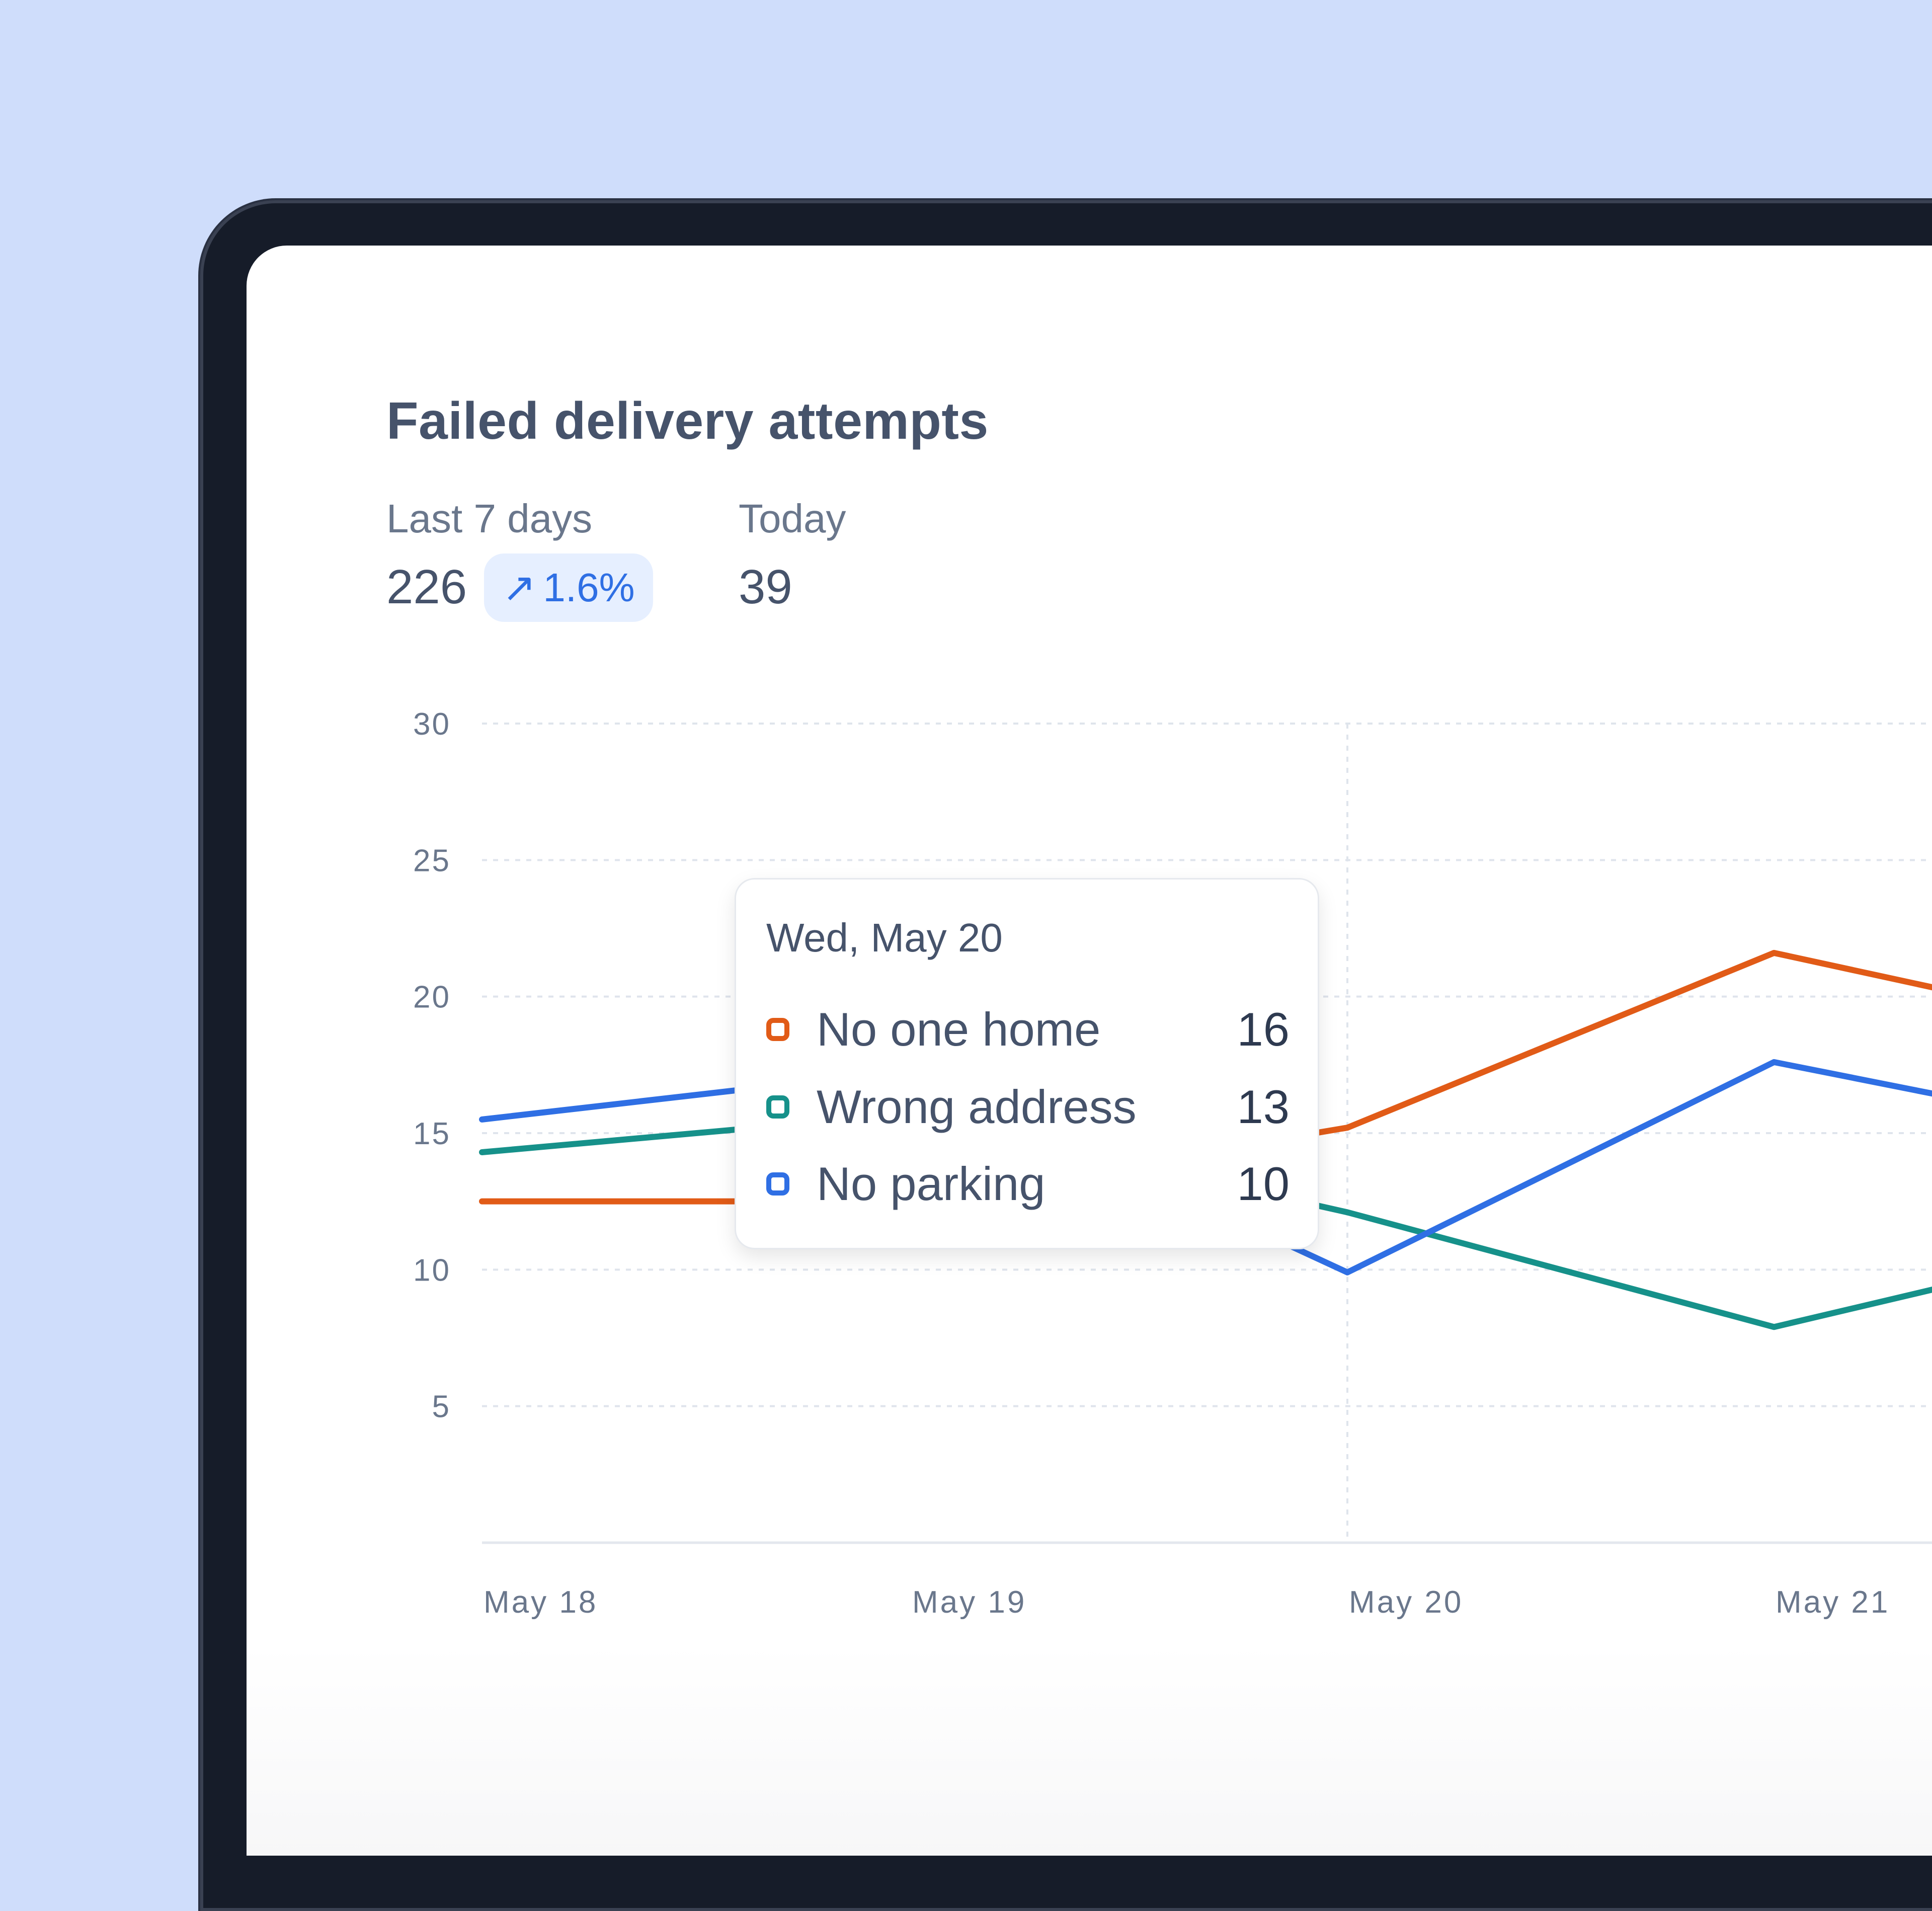 The width and height of the screenshot is (1932, 1911). Describe the element at coordinates (432, 860) in the screenshot. I see `y-tick-label: 25` at that location.